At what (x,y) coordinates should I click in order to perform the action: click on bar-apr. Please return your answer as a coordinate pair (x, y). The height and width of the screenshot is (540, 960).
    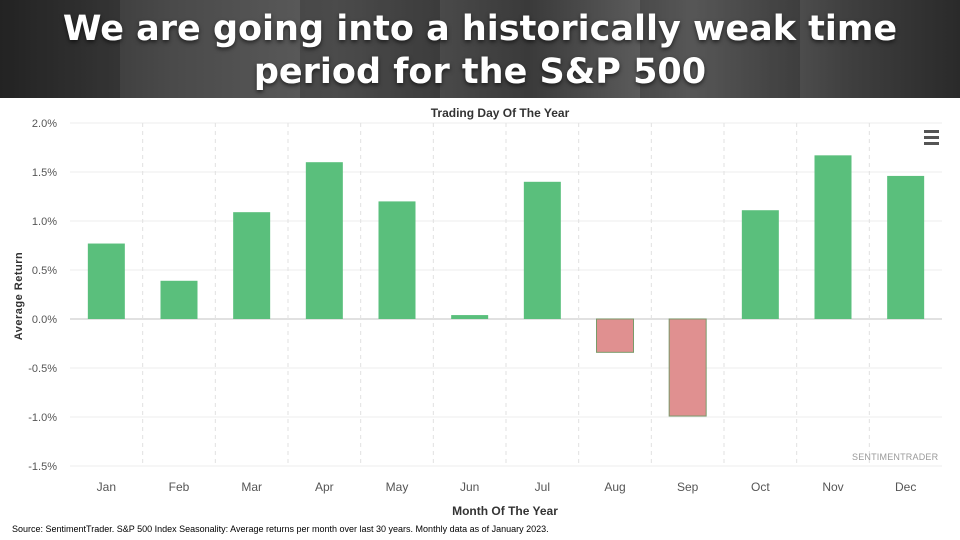
    Looking at the image, I should click on (324, 240).